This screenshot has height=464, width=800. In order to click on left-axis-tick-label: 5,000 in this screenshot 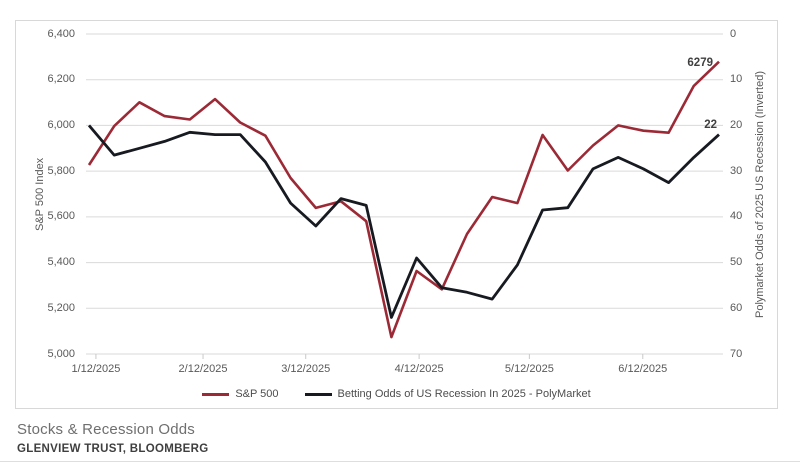, I will do `click(61, 353)`.